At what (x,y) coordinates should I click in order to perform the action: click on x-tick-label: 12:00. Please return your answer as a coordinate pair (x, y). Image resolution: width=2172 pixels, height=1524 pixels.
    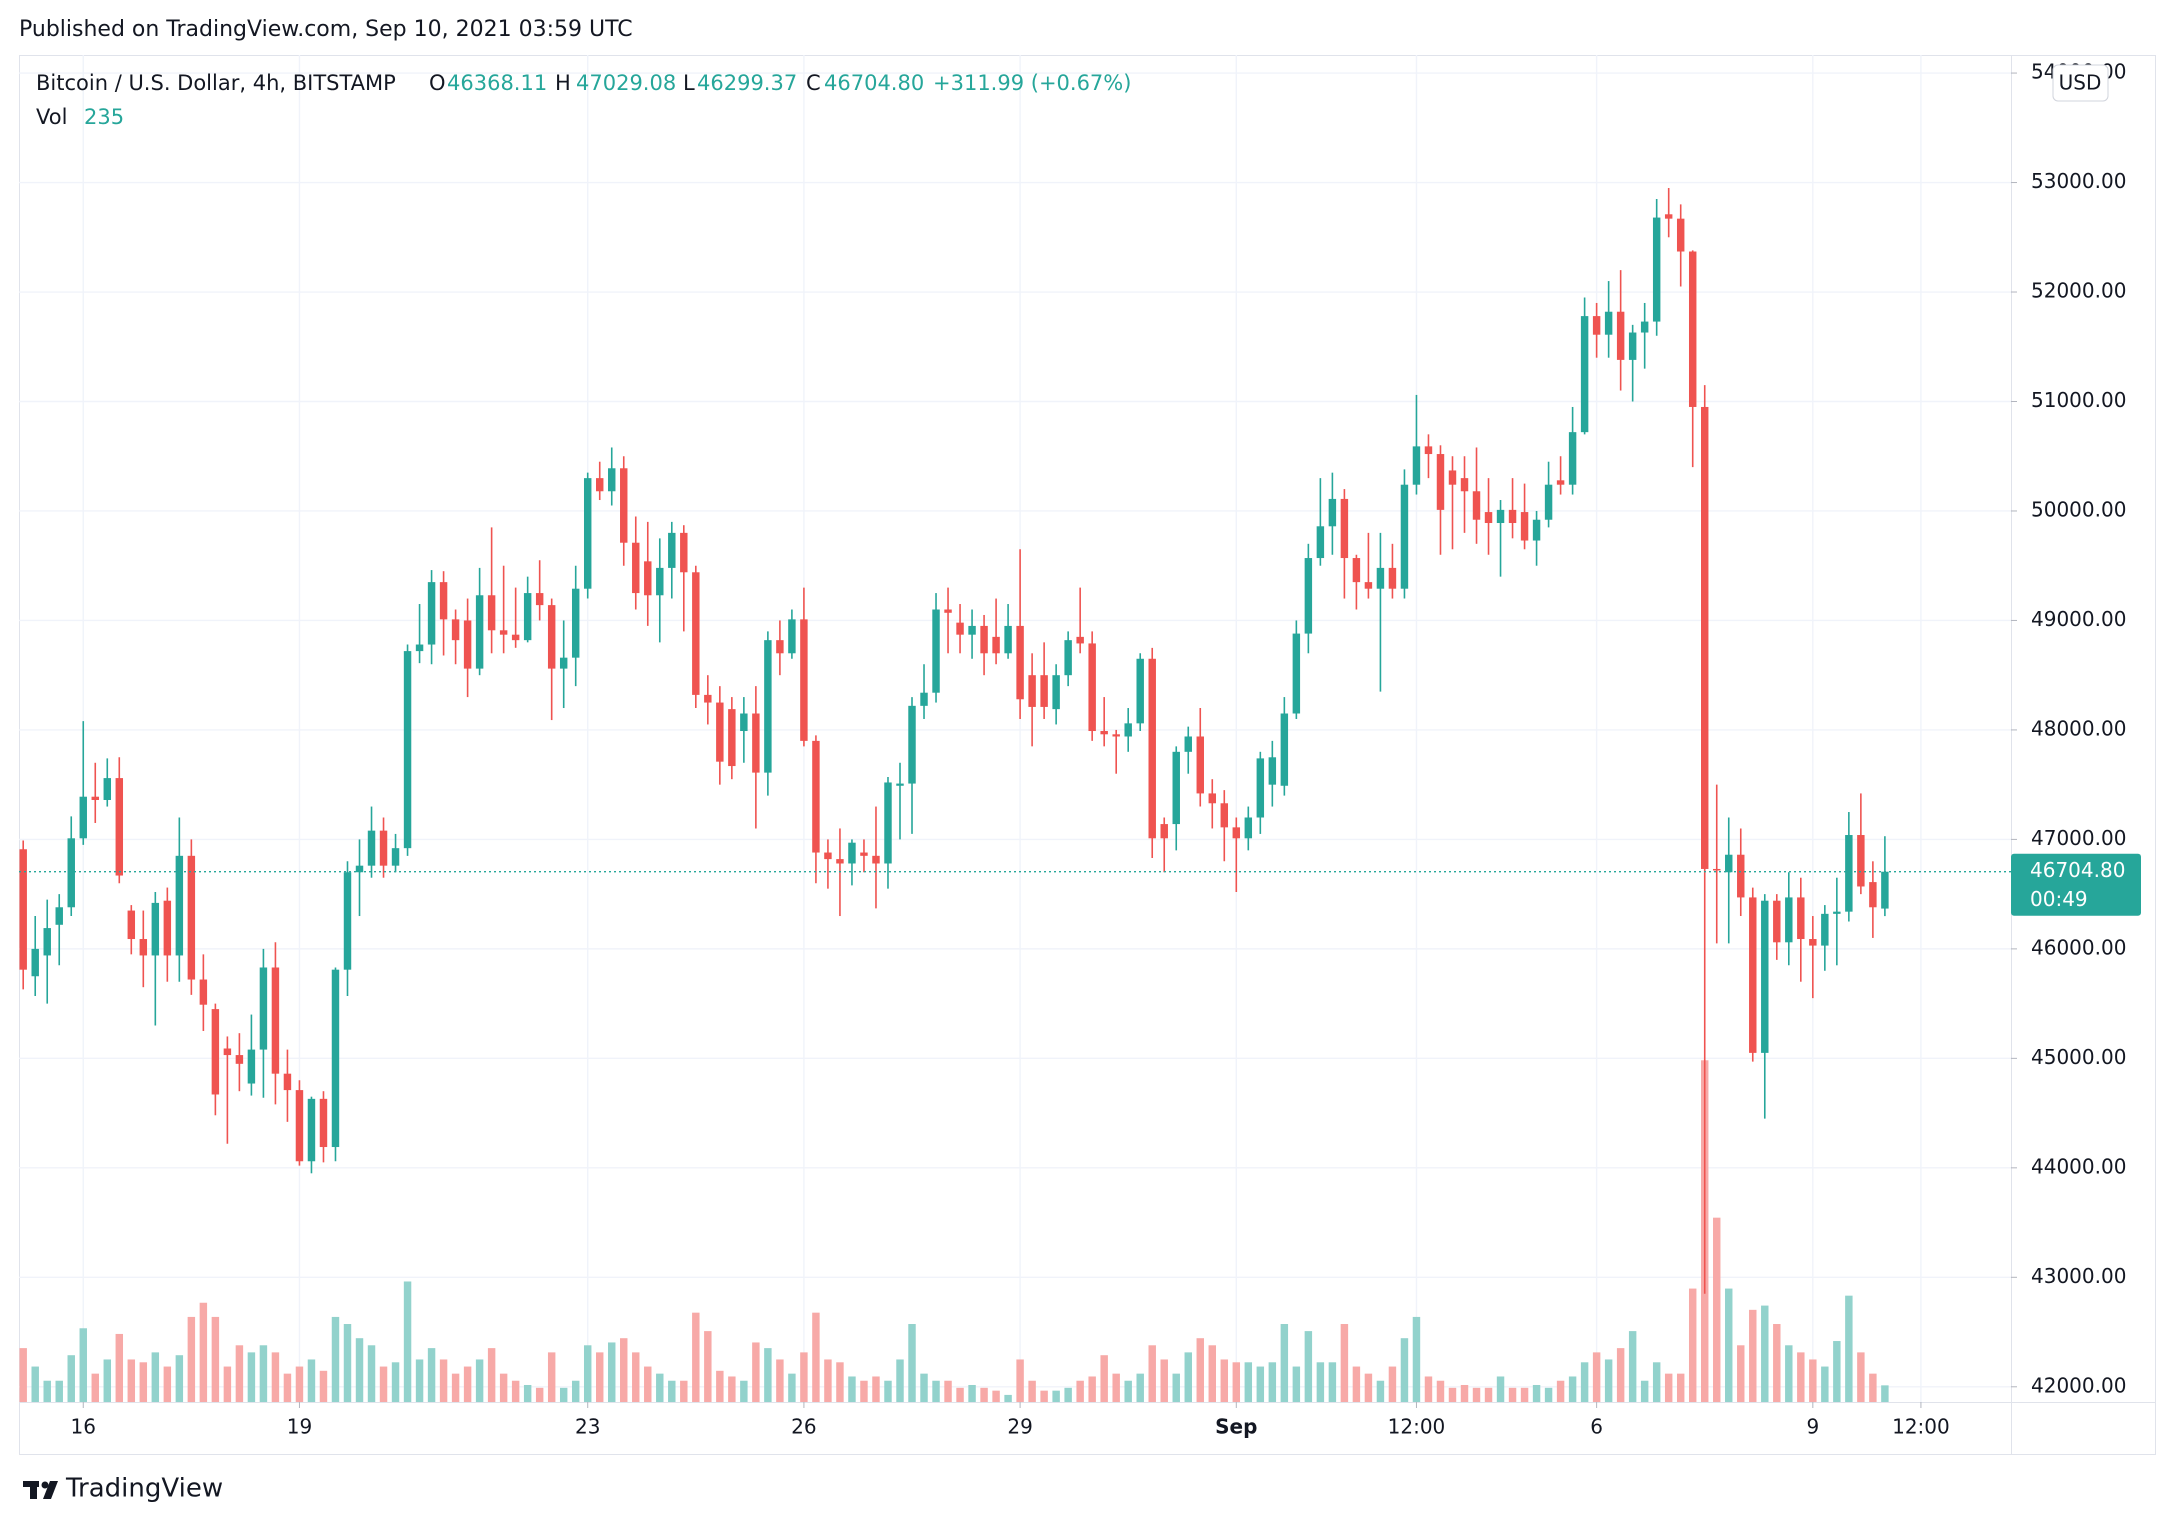
    Looking at the image, I should click on (1921, 1427).